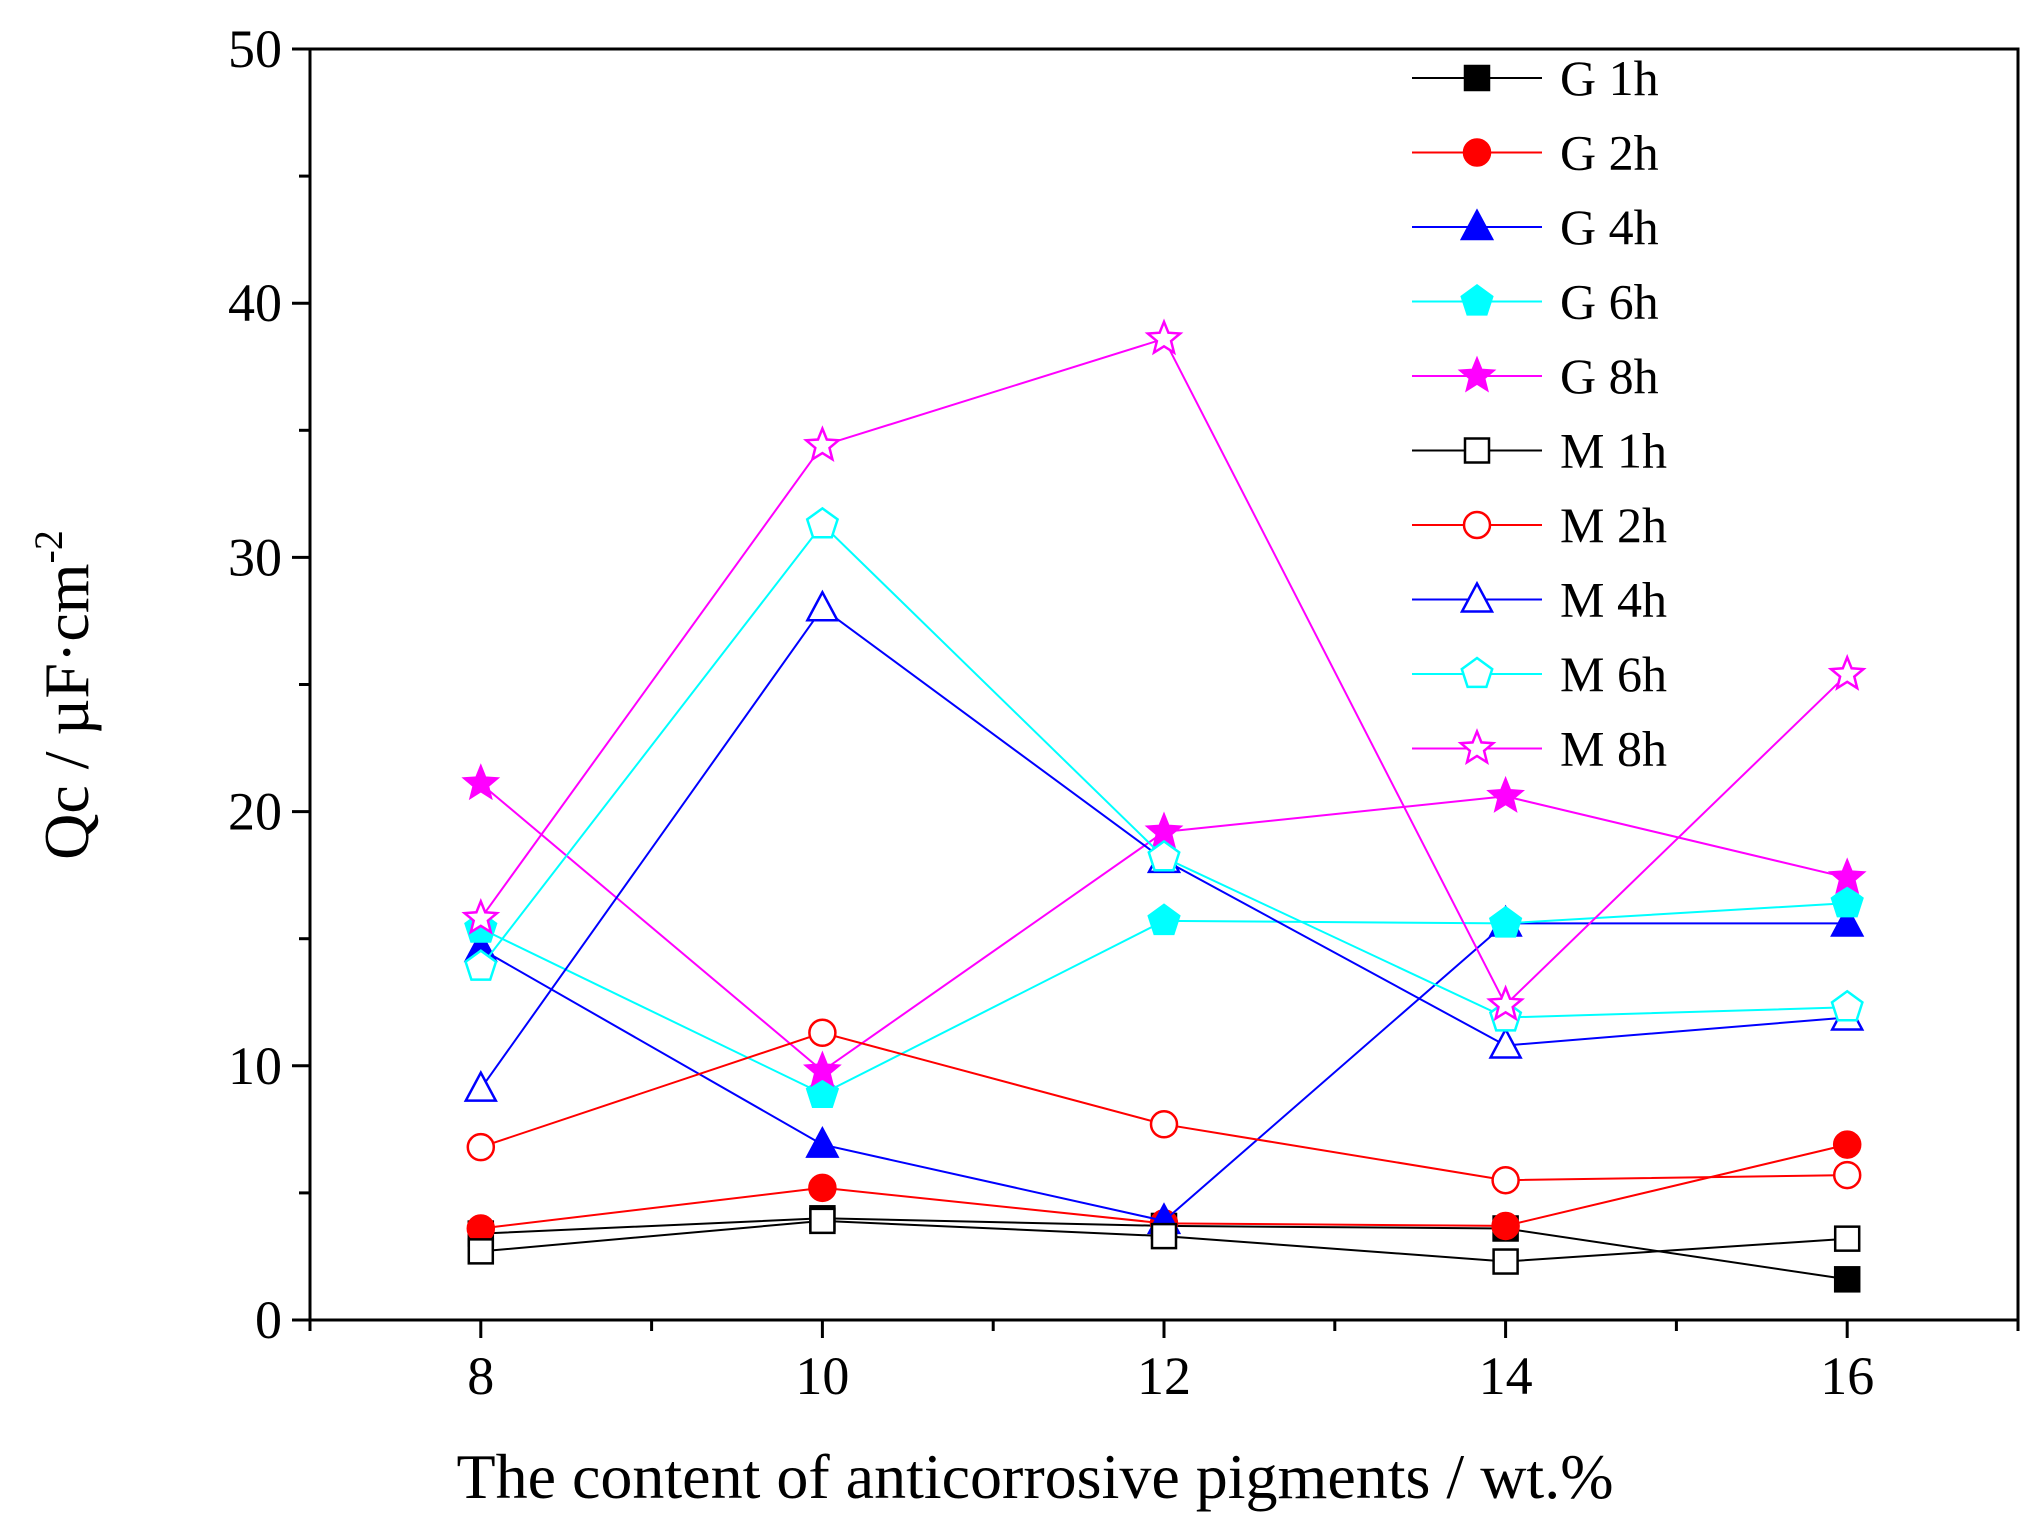  What do you see at coordinates (1613, 749) in the screenshot?
I see `legend-label: M 8h` at bounding box center [1613, 749].